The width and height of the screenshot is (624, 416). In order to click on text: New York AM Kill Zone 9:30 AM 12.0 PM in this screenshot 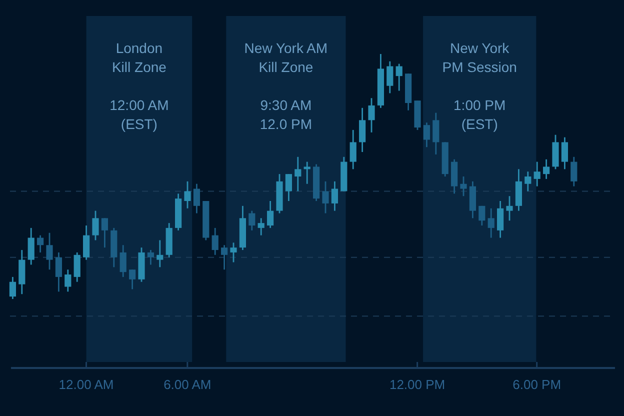, I will do `click(286, 86)`.